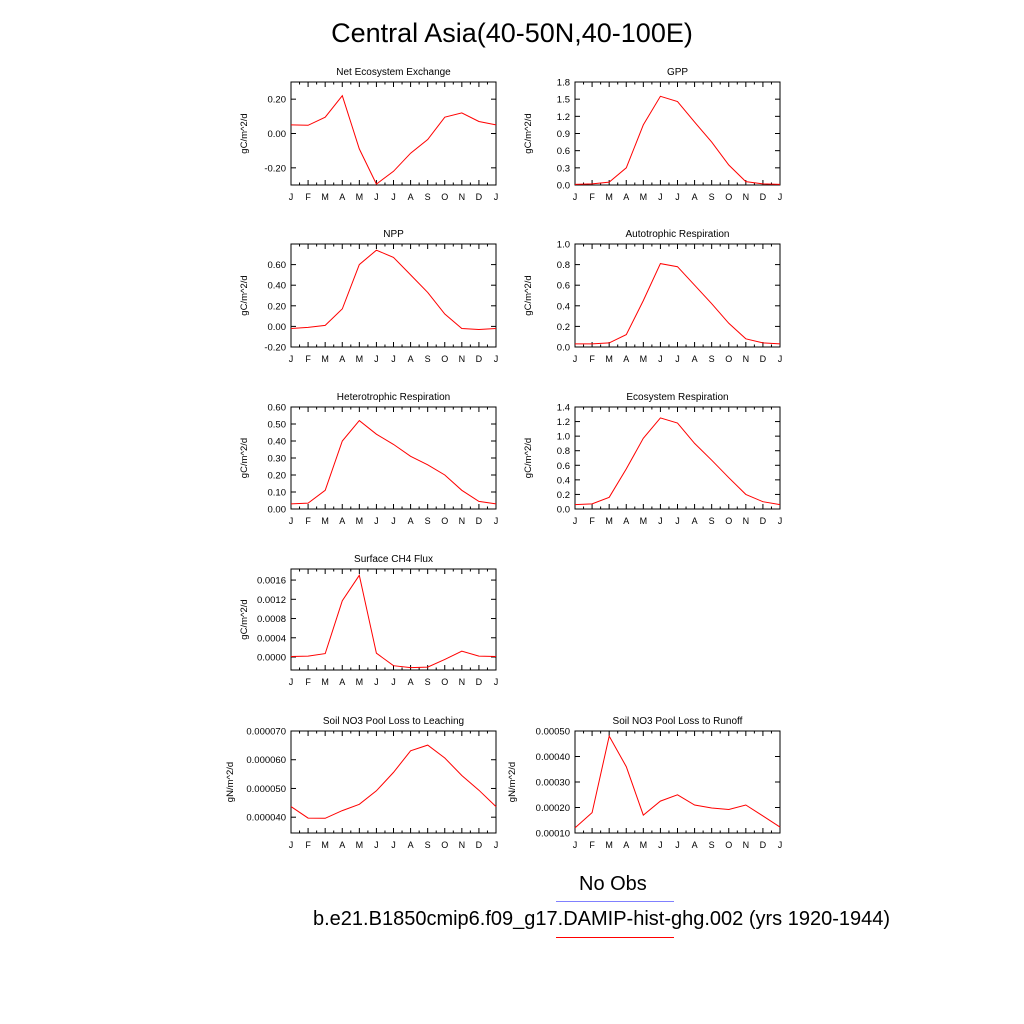 The height and width of the screenshot is (1024, 1024). What do you see at coordinates (277, 510) in the screenshot?
I see `y-tick-label: 0.00` at bounding box center [277, 510].